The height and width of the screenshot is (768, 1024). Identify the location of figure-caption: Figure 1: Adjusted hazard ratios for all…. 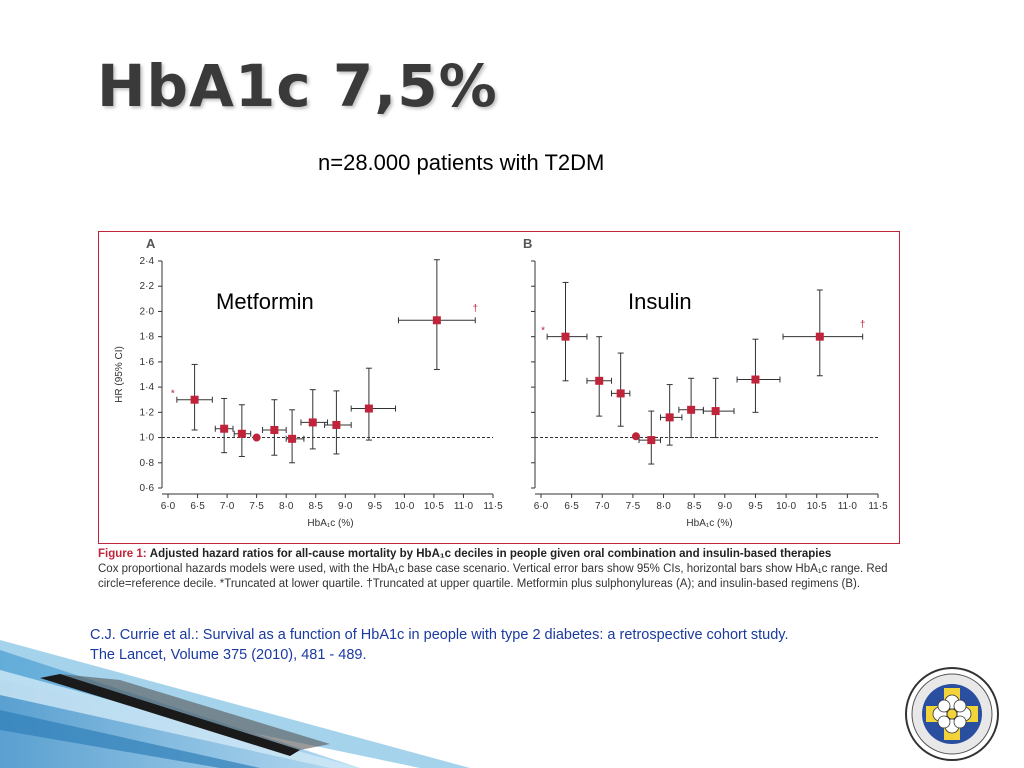
(498, 569).